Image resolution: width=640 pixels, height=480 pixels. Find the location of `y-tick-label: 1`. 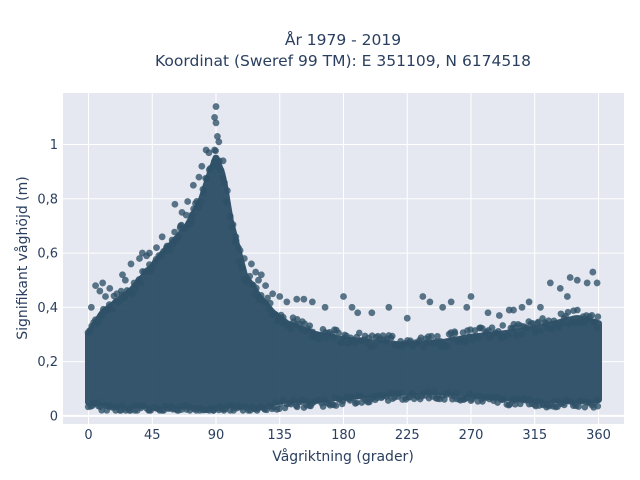

y-tick-label: 1 is located at coordinates (54, 145).